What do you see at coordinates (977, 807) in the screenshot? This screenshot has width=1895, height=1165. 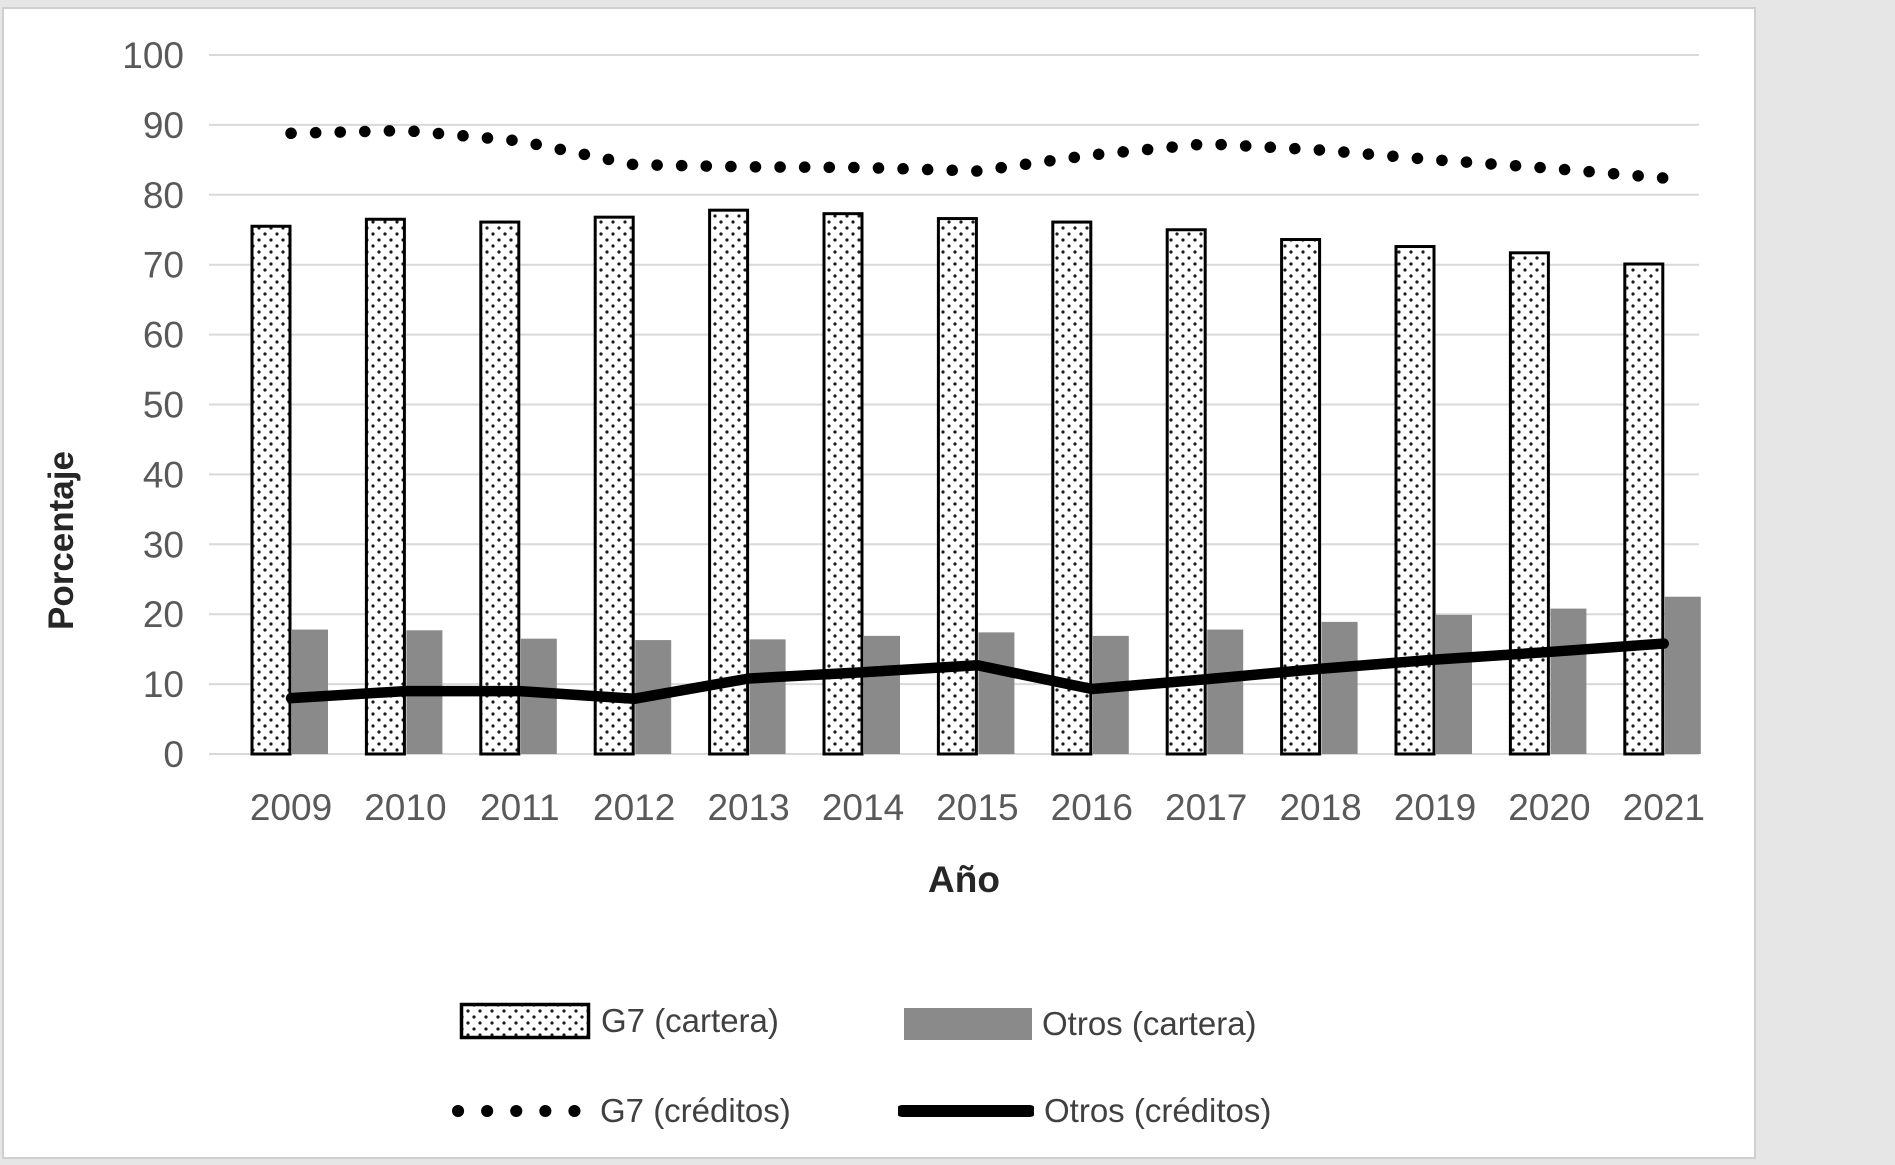 I see `x-tick-label-2015: 2015` at bounding box center [977, 807].